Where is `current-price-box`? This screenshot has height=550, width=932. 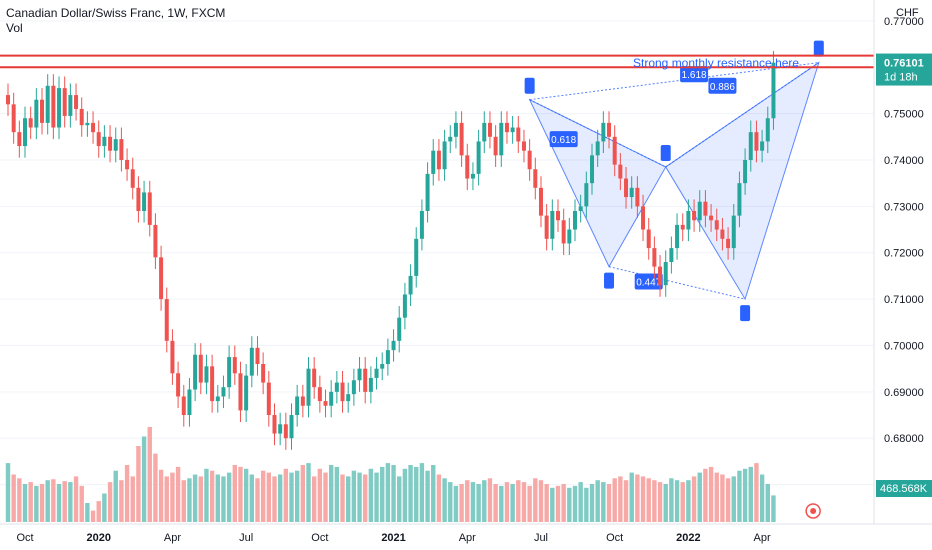 current-price-box is located at coordinates (904, 69).